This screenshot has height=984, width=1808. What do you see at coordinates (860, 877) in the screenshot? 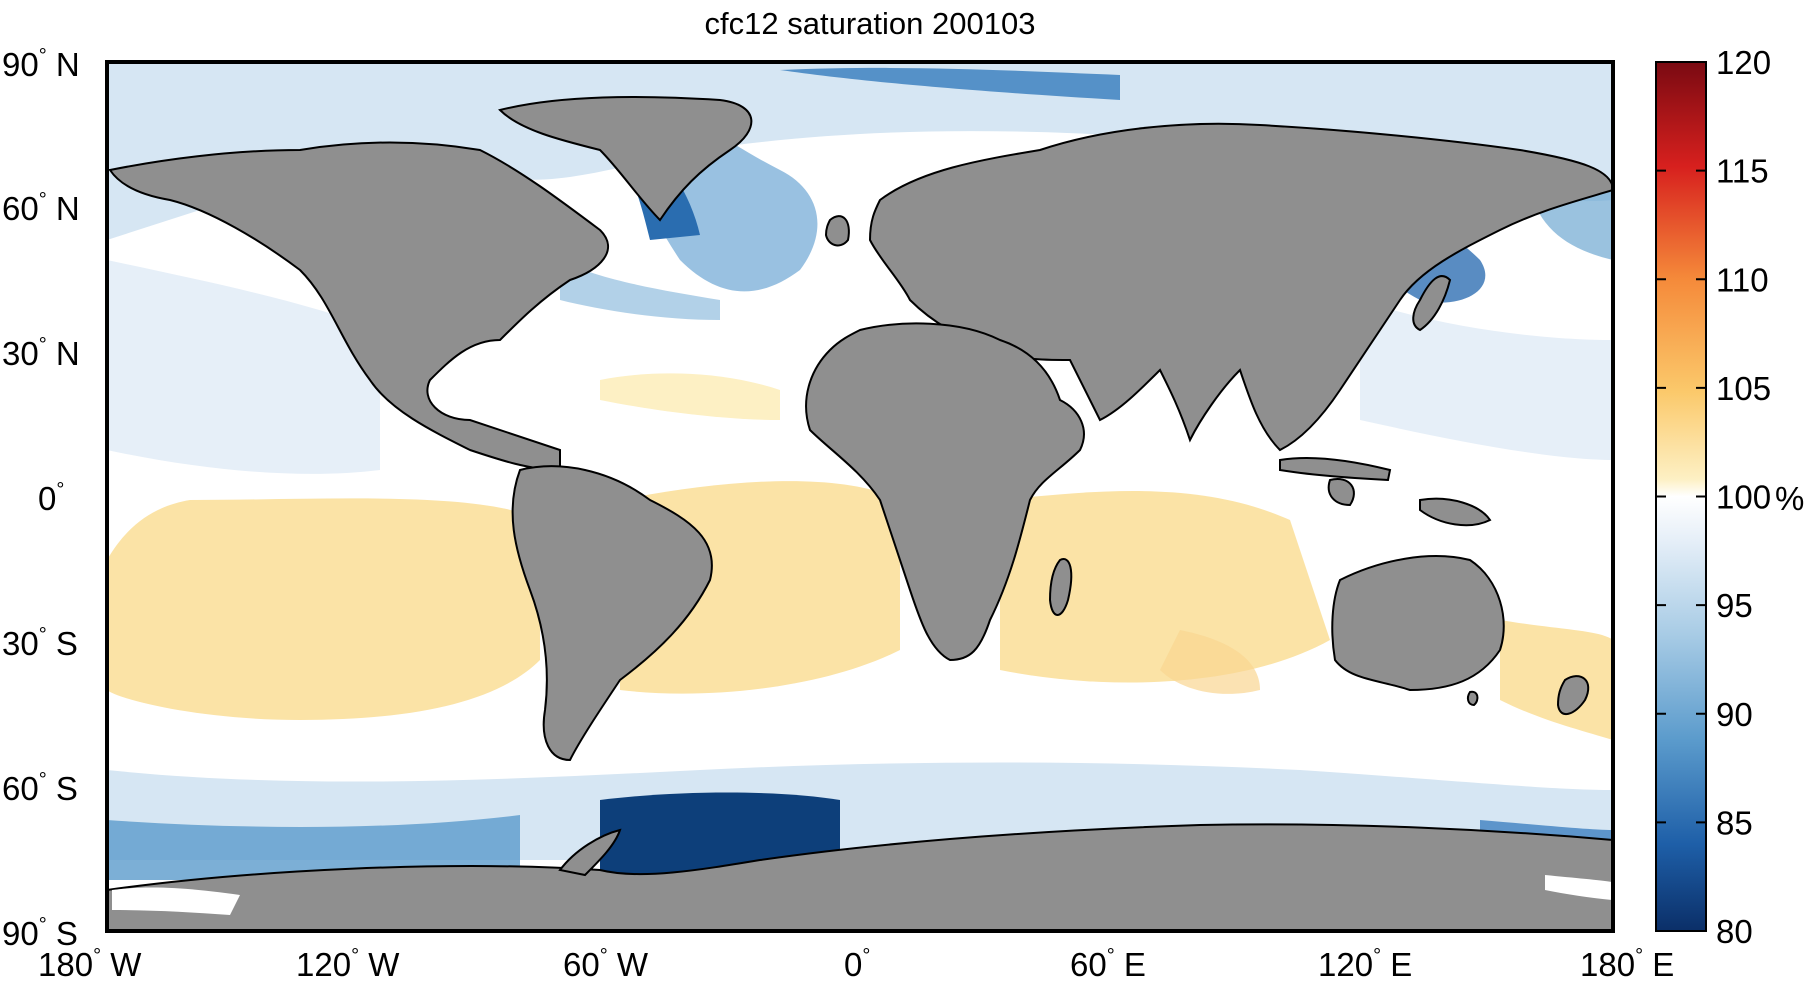
I see `antarctica` at bounding box center [860, 877].